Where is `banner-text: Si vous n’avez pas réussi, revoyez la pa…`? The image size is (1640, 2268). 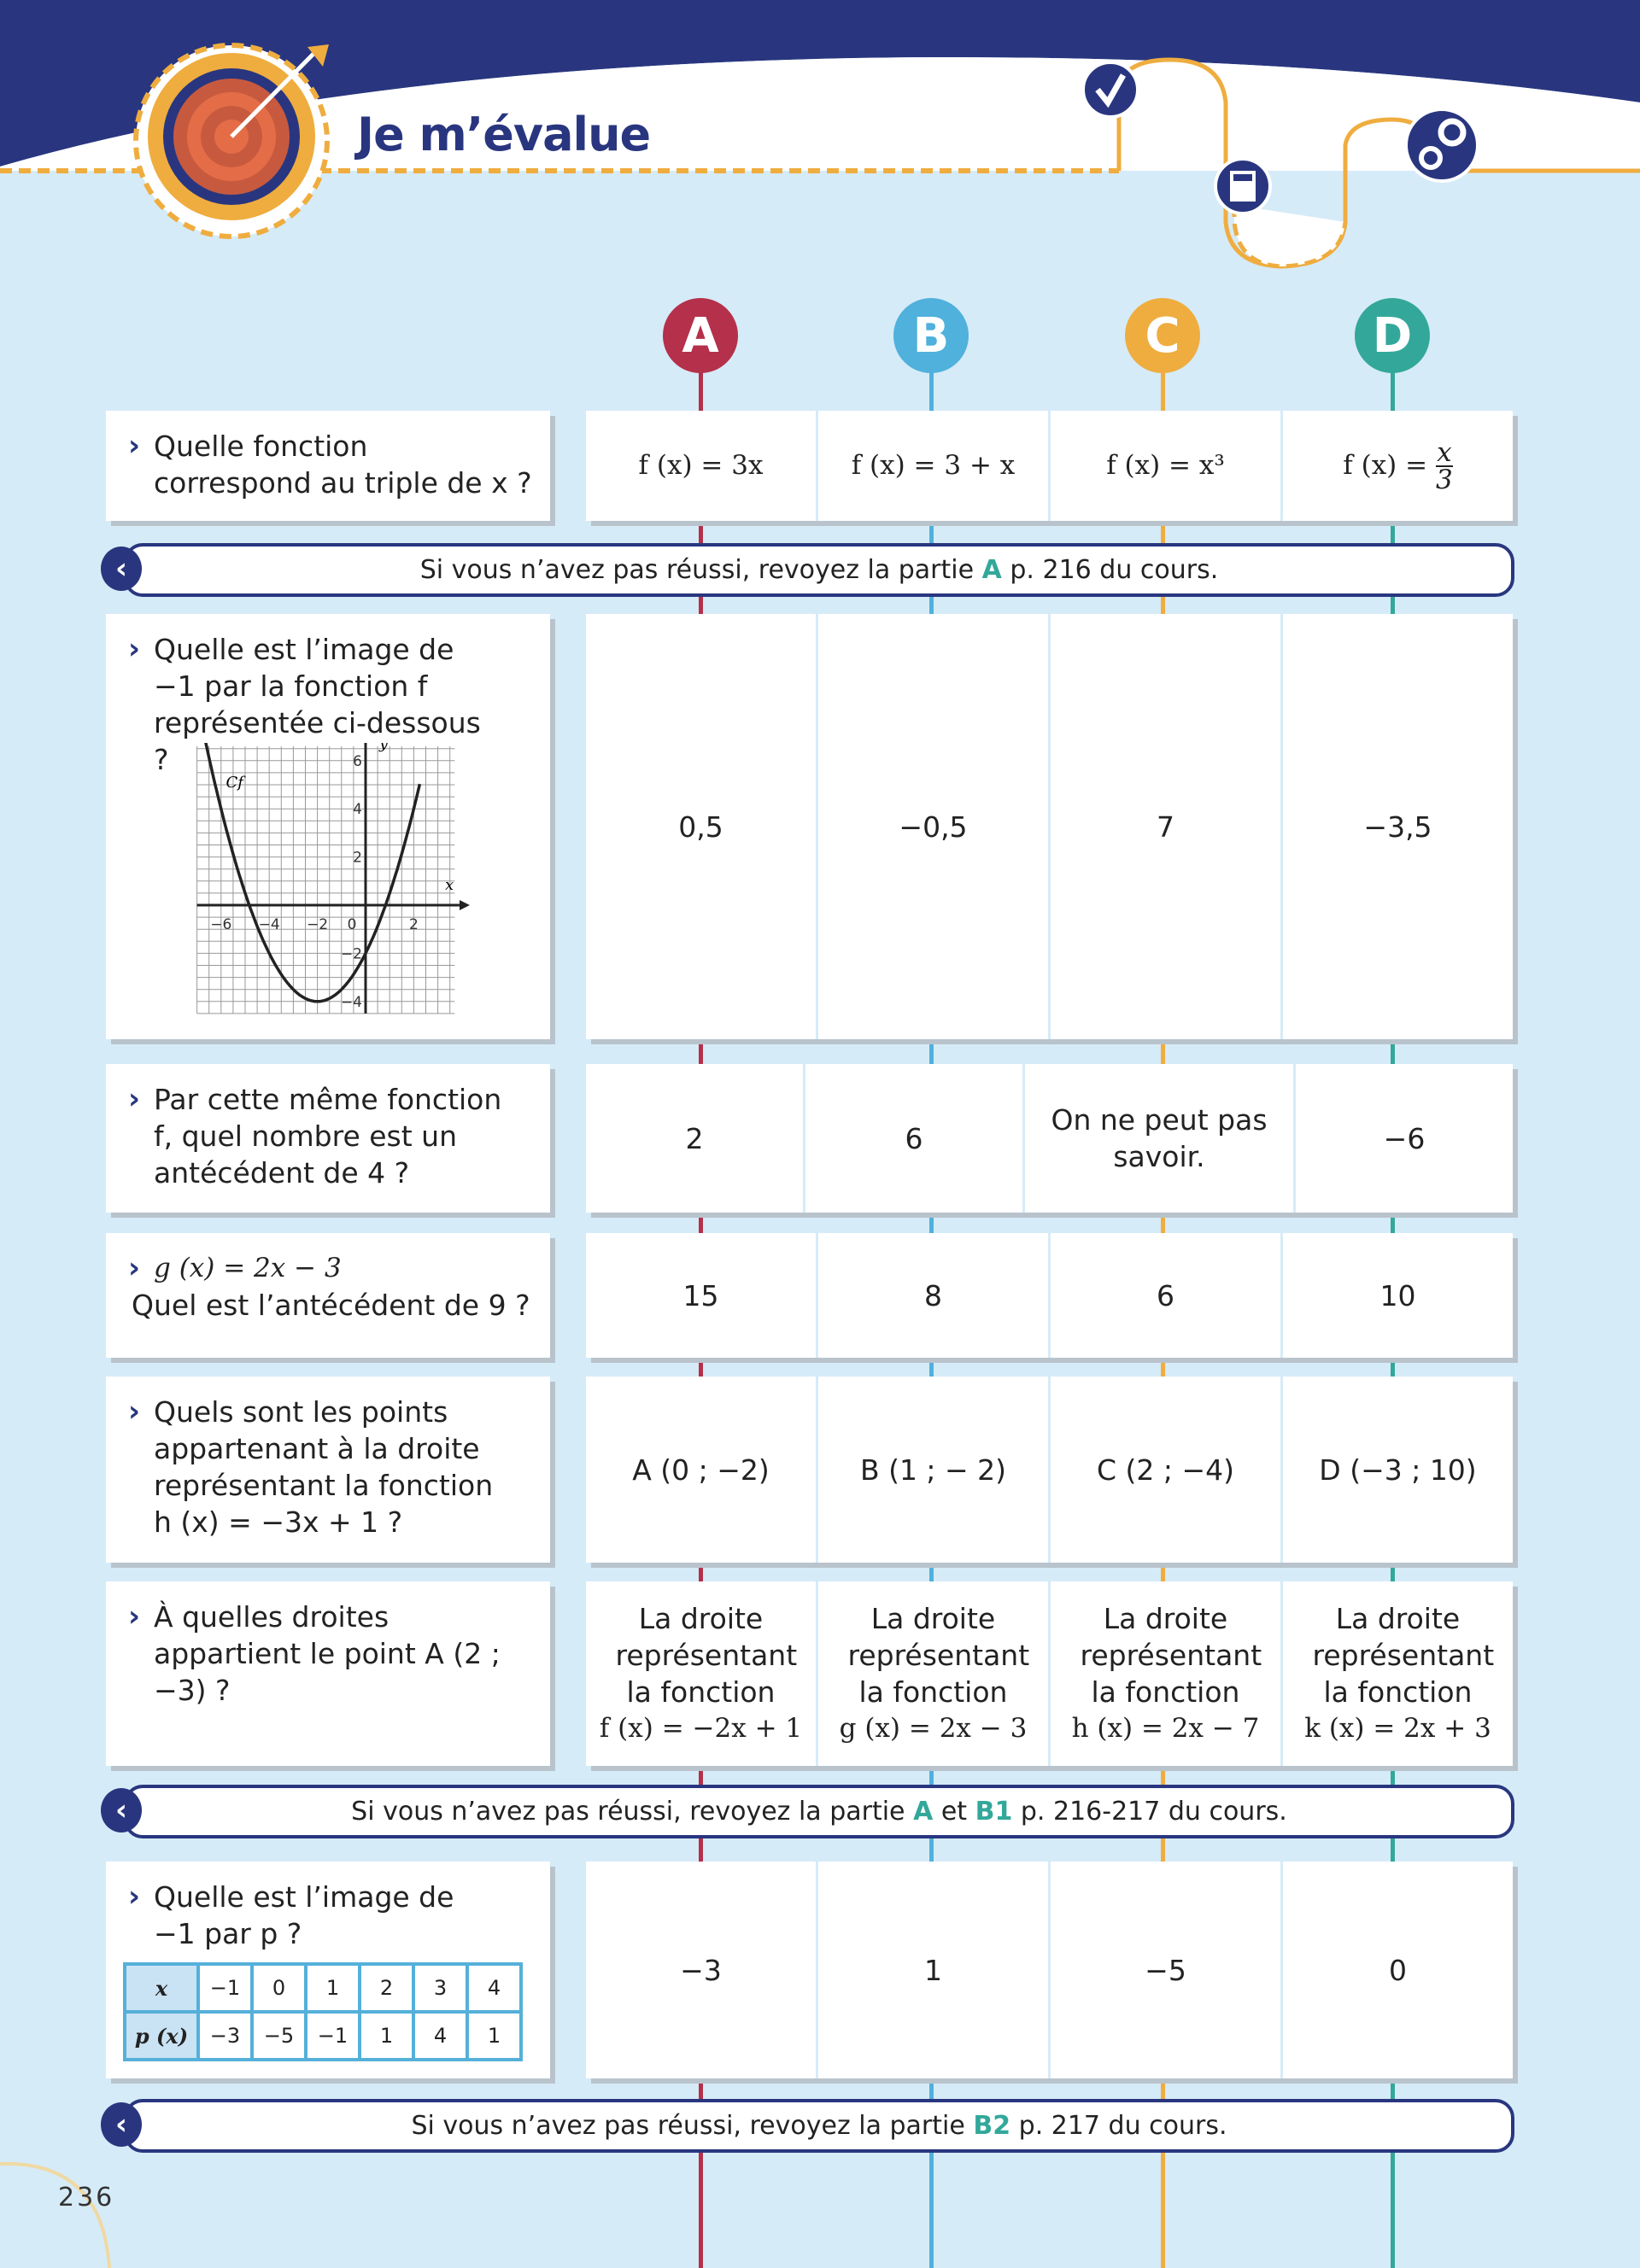
banner-text: Si vous n’avez pas réussi, revoyez la pa… is located at coordinates (632, 1812).